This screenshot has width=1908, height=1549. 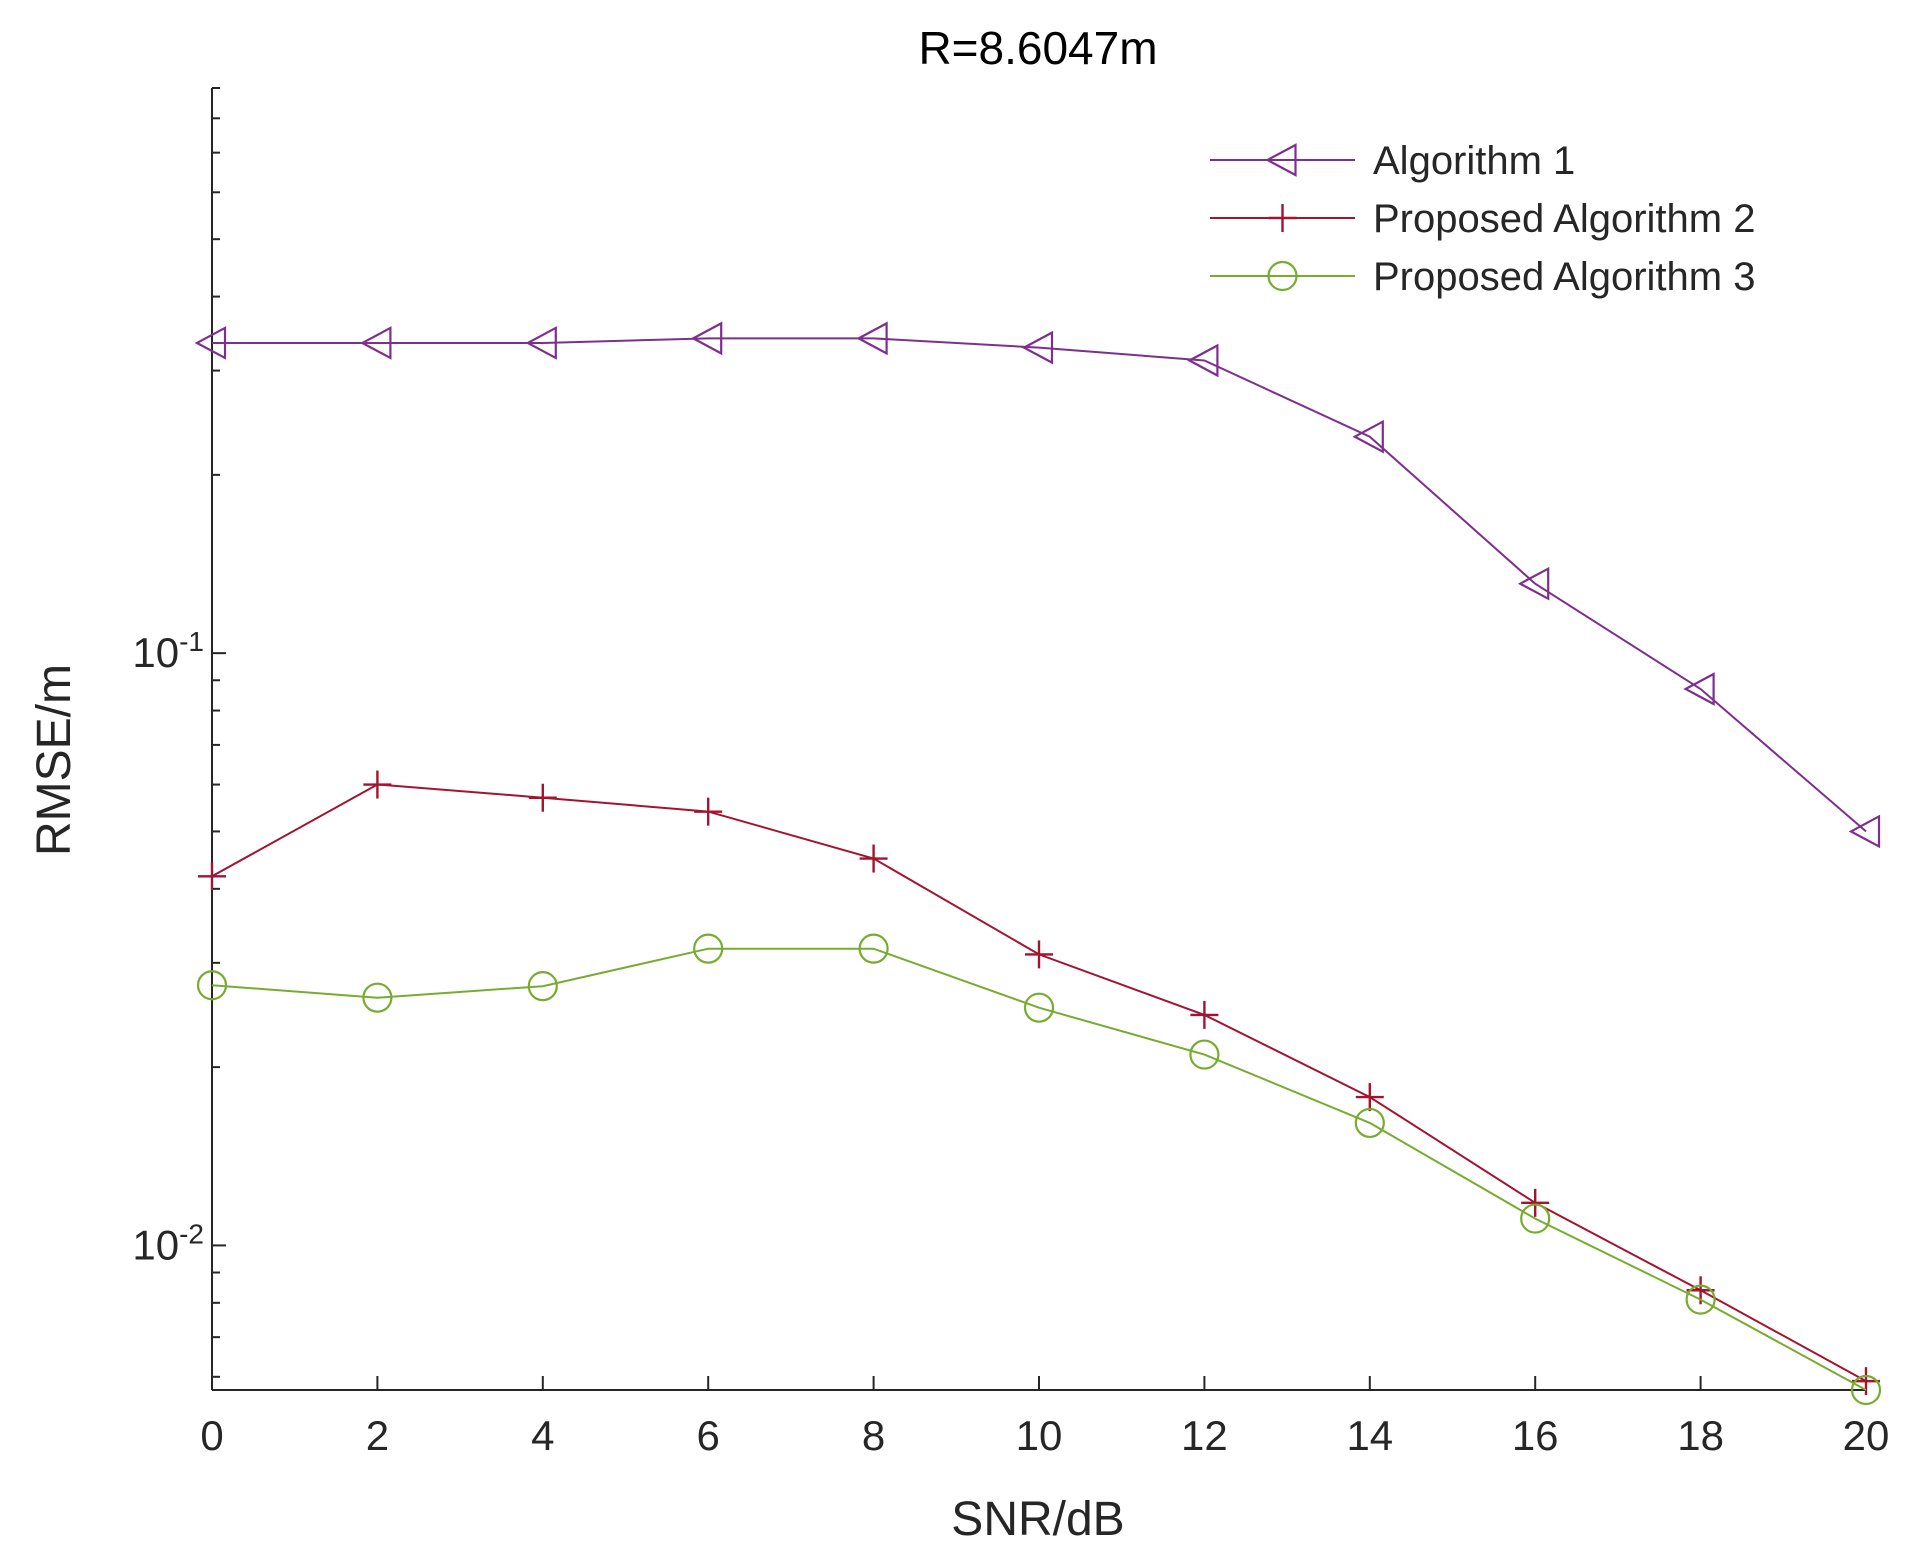 I want to click on legend-label: Proposed Algorithm 2, so click(x=1564, y=219).